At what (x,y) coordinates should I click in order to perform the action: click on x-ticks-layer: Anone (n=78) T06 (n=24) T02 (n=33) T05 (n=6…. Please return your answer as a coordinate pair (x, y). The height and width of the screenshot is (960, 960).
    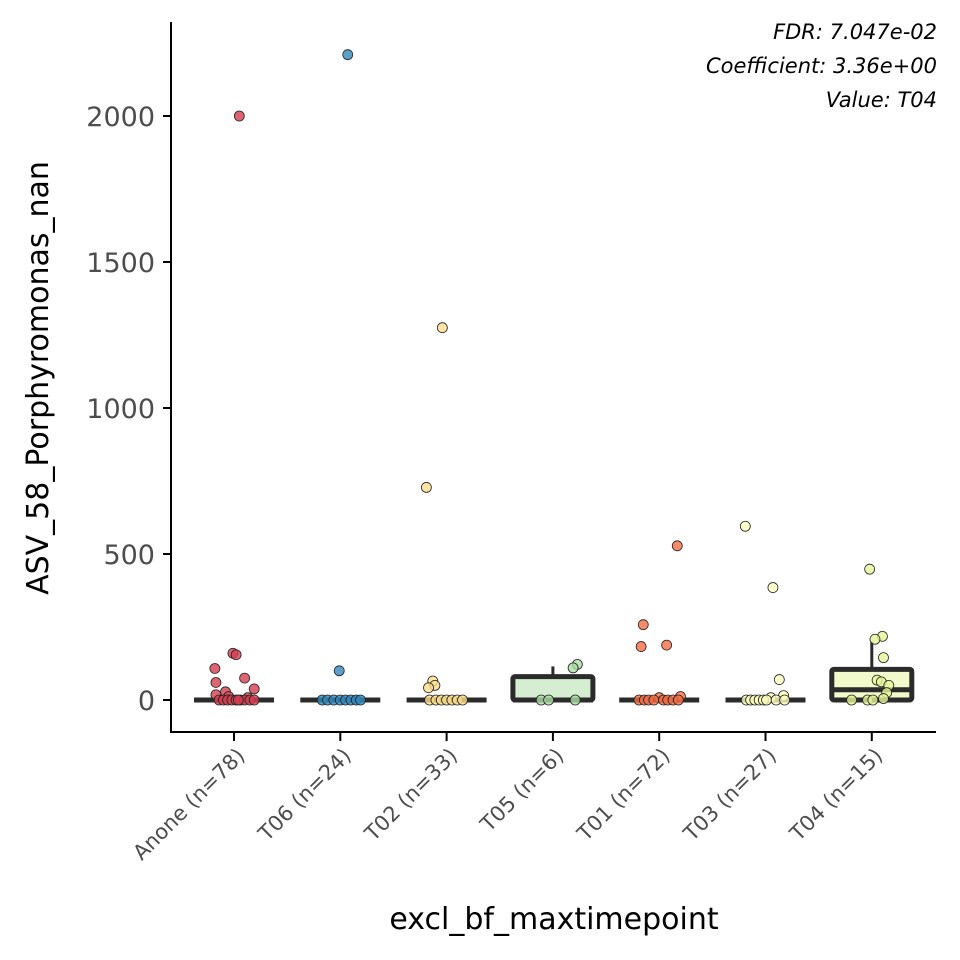
    Looking at the image, I should click on (507, 798).